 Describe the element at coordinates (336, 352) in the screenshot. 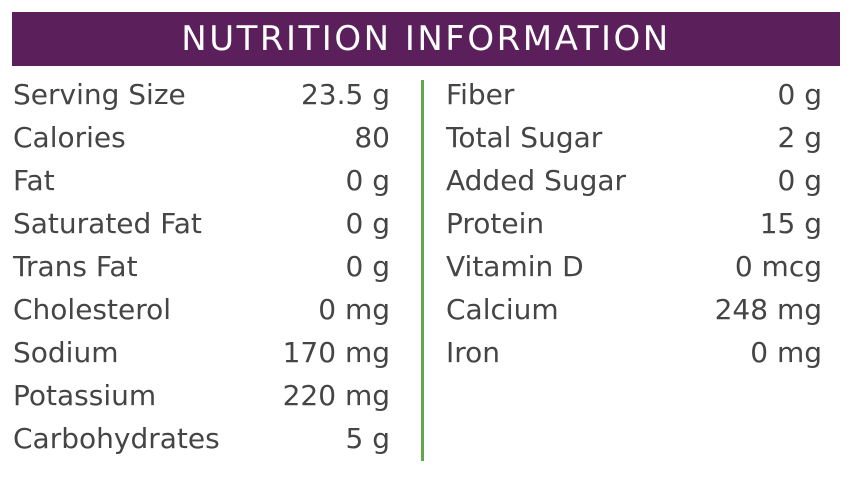

I see `nutrient-value: 170 mg` at that location.